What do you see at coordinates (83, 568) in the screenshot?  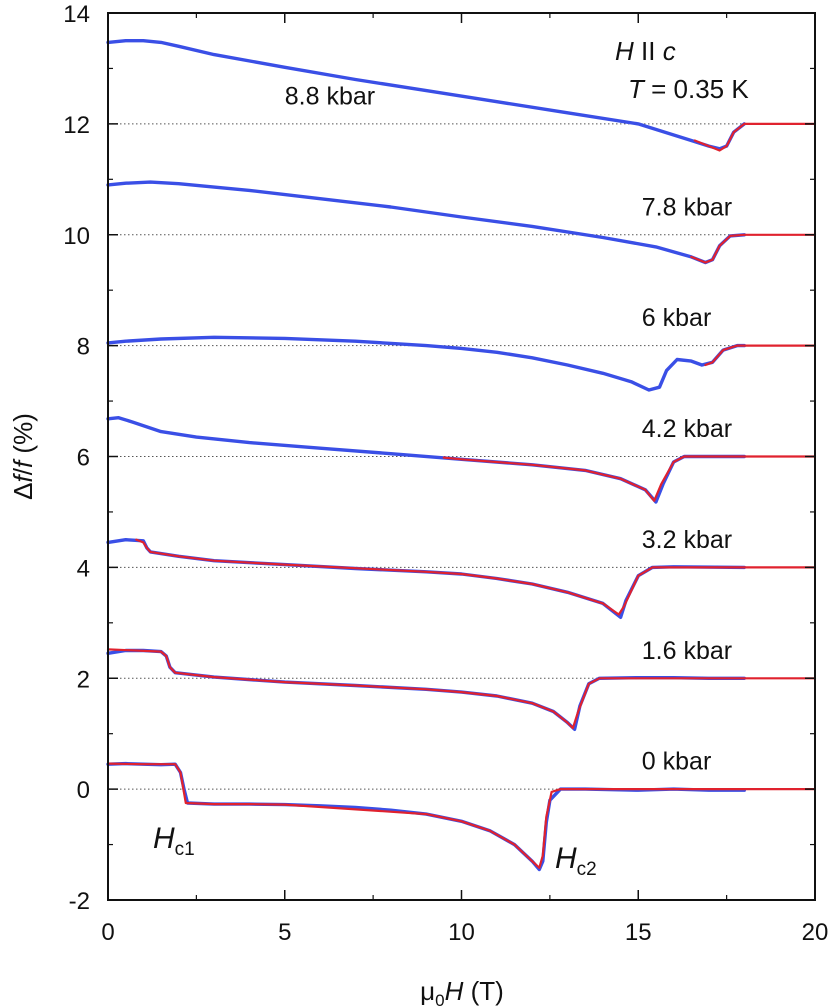 I see `y-tick-label: 4` at bounding box center [83, 568].